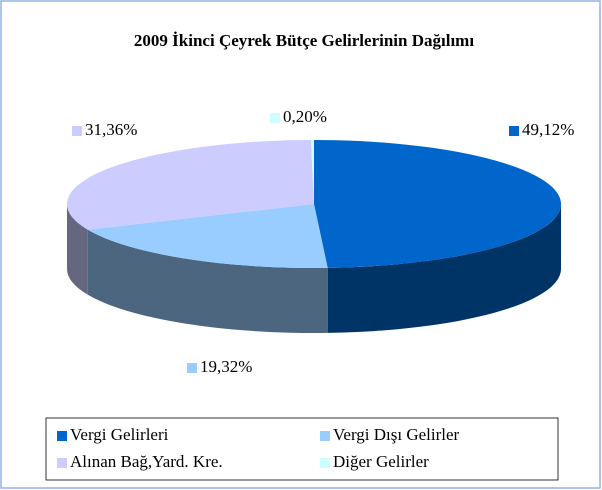 The image size is (602, 490). What do you see at coordinates (146, 461) in the screenshot?
I see `legend-label: Alınan Bağ,Yard. Kre.` at bounding box center [146, 461].